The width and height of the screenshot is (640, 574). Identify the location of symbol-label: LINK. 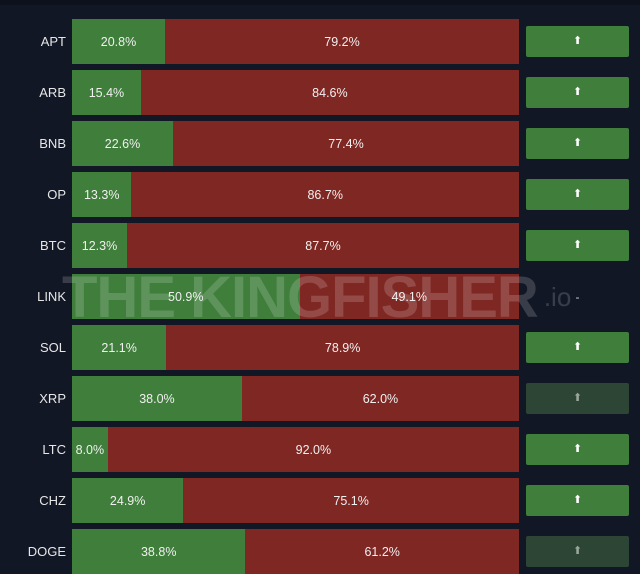
(51, 296).